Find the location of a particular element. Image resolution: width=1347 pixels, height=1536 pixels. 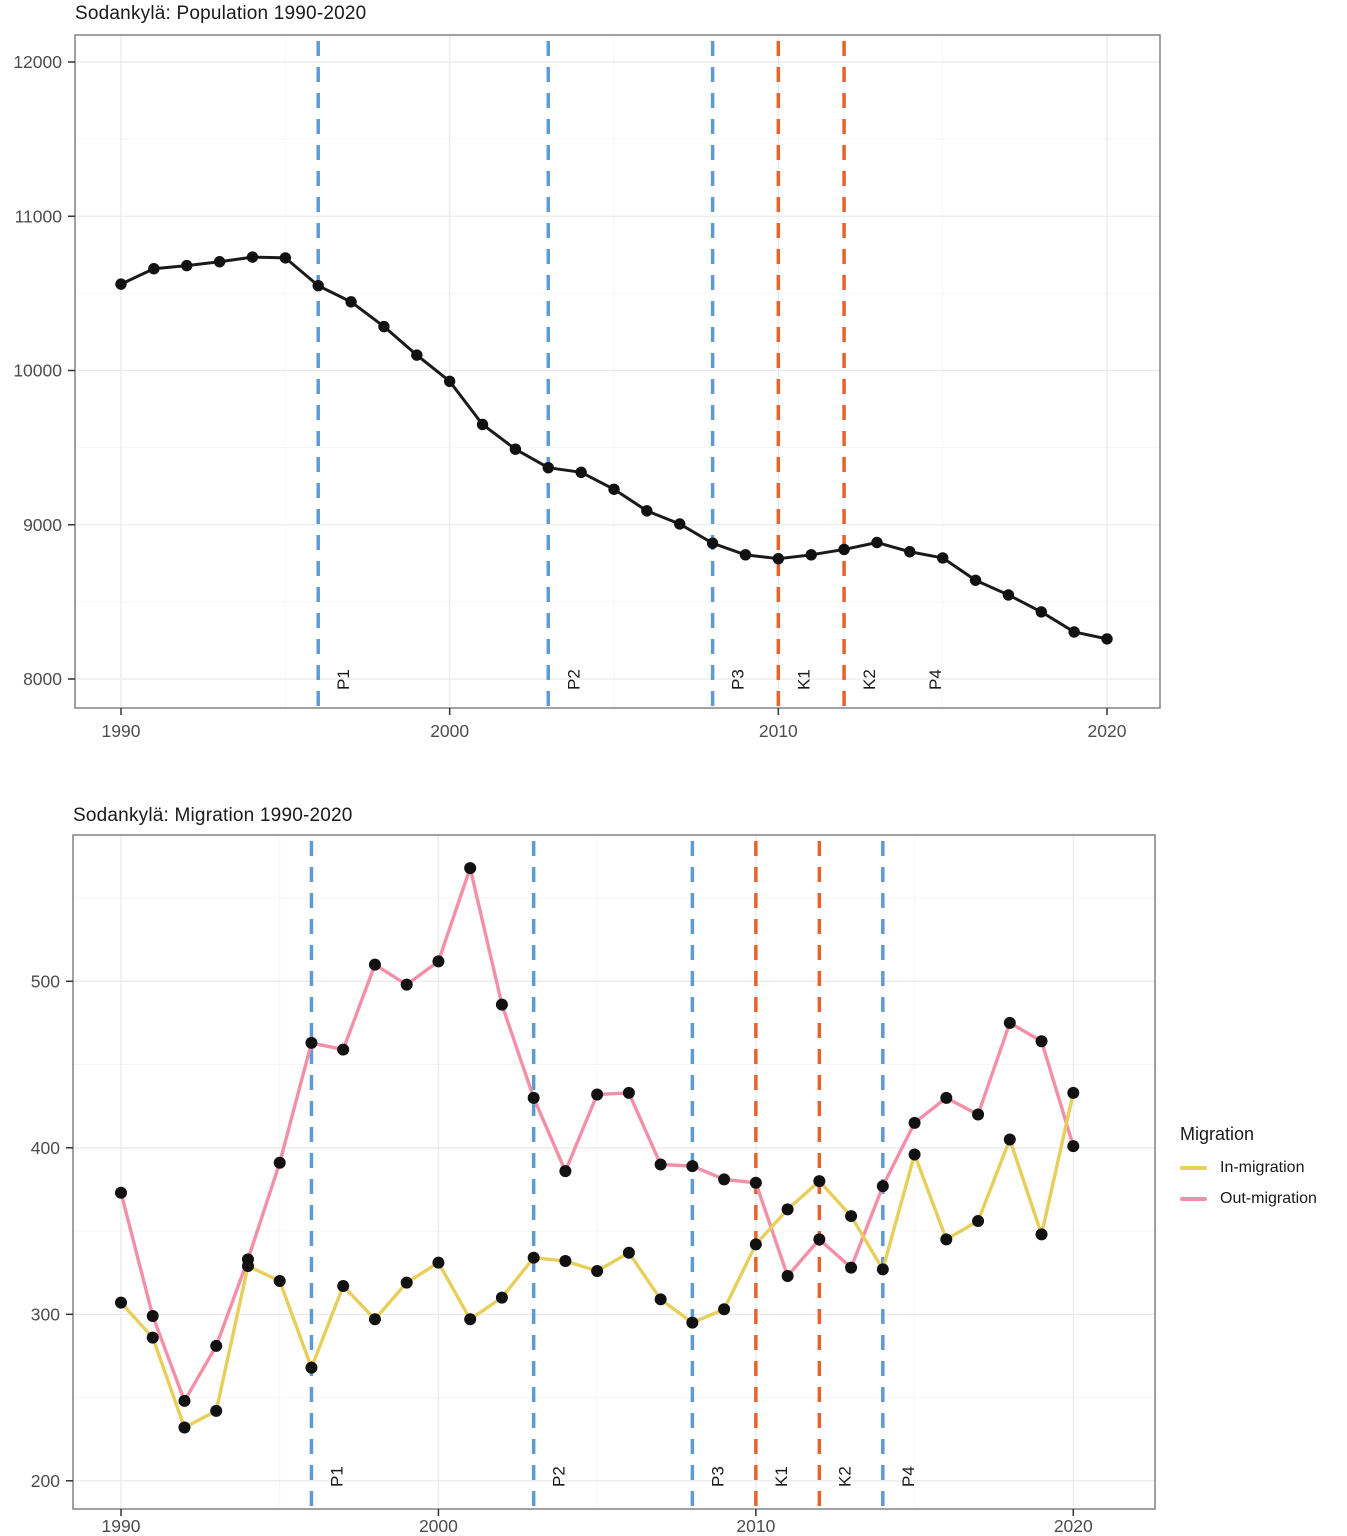

y-tick-label: 10000 is located at coordinates (37, 371).